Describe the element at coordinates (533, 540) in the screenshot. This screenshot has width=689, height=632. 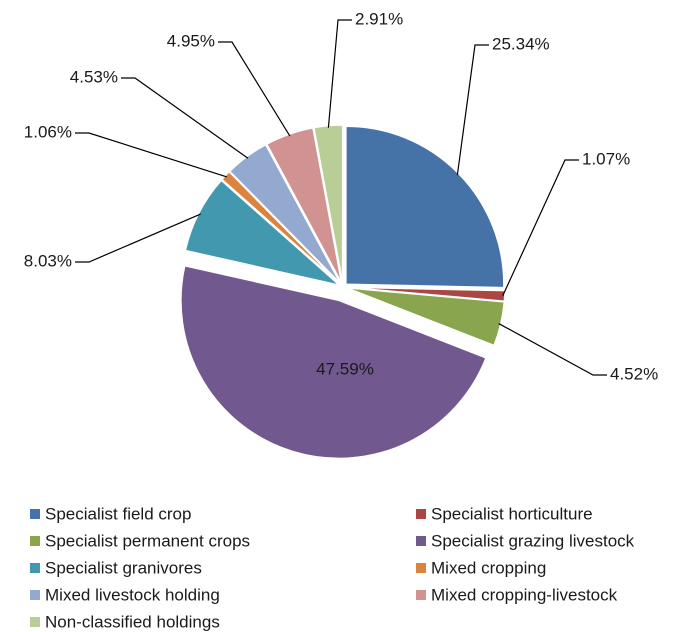
I see `legend-label: Specialist grazing livestock` at that location.